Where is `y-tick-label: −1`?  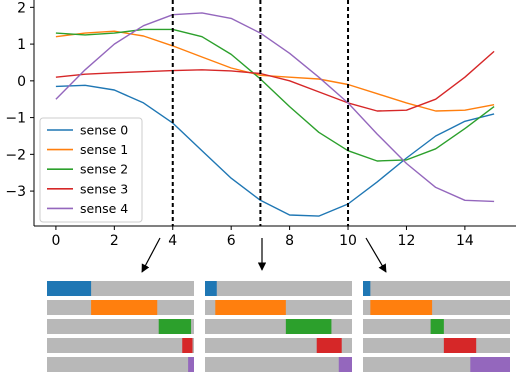 y-tick-label: −1 is located at coordinates (15, 119).